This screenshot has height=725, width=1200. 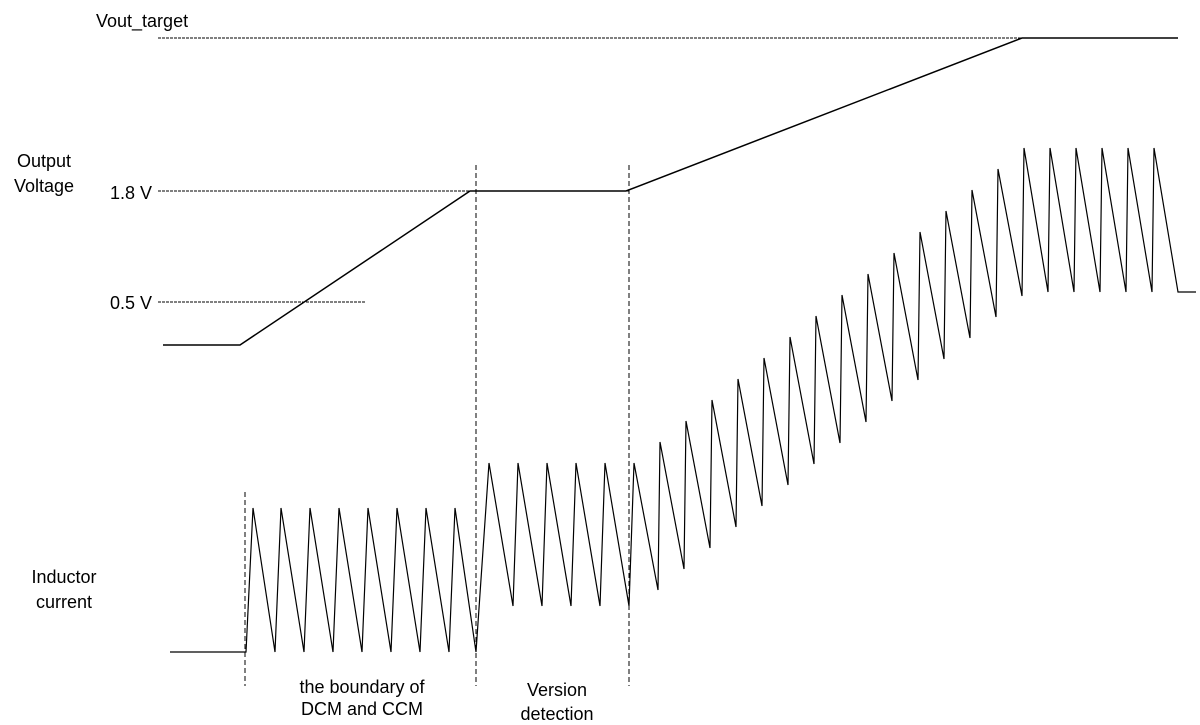 What do you see at coordinates (64, 577) in the screenshot?
I see `inductor-current-label-line1: Inductor` at bounding box center [64, 577].